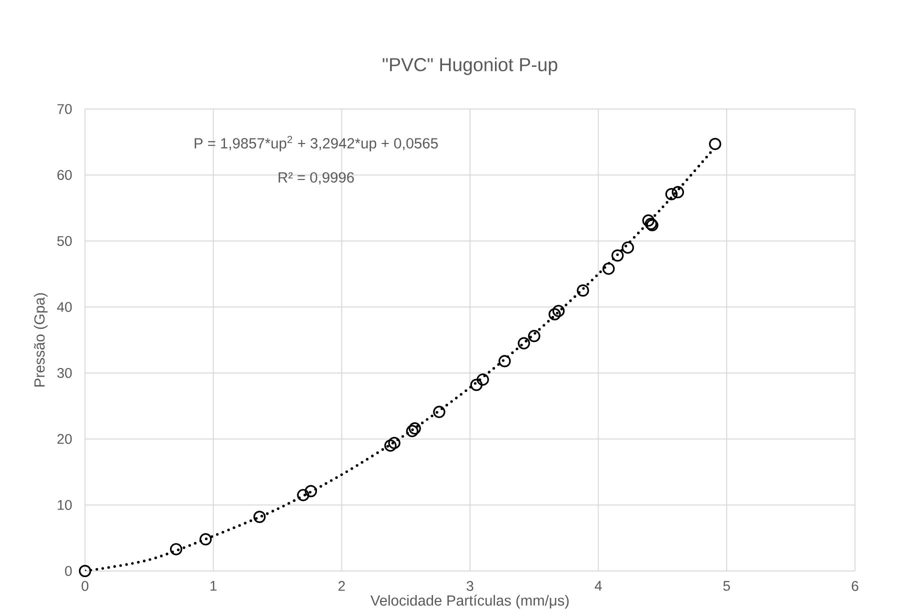 The image size is (903, 610). Describe the element at coordinates (213, 586) in the screenshot. I see `x-tick-label: 1` at that location.